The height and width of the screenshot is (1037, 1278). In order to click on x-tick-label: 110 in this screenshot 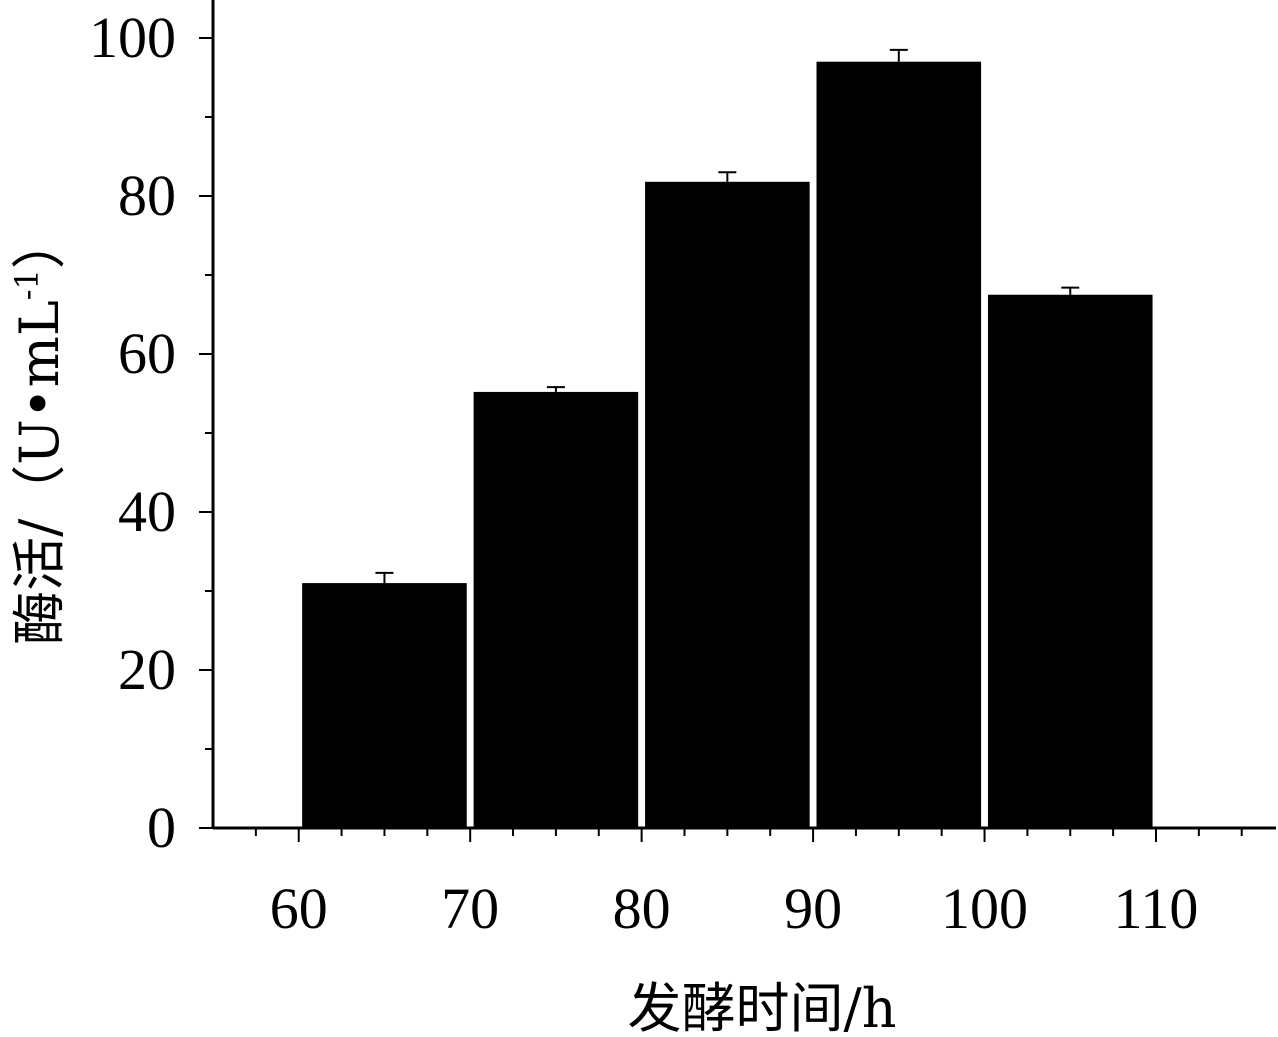, I will do `click(1156, 908)`.